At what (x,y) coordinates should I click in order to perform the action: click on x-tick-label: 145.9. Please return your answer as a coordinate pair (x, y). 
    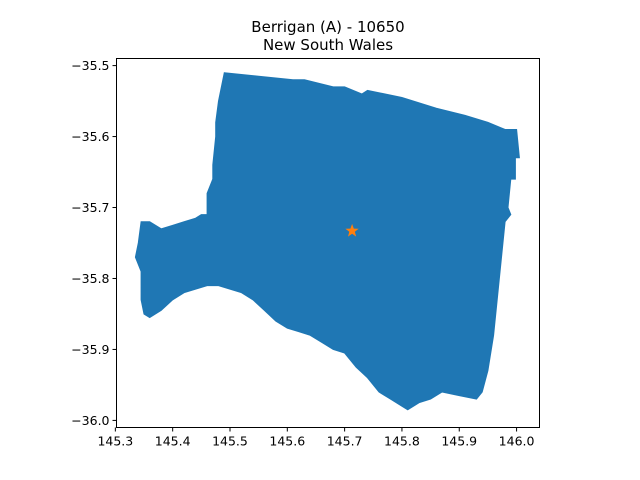
    Looking at the image, I should click on (459, 441).